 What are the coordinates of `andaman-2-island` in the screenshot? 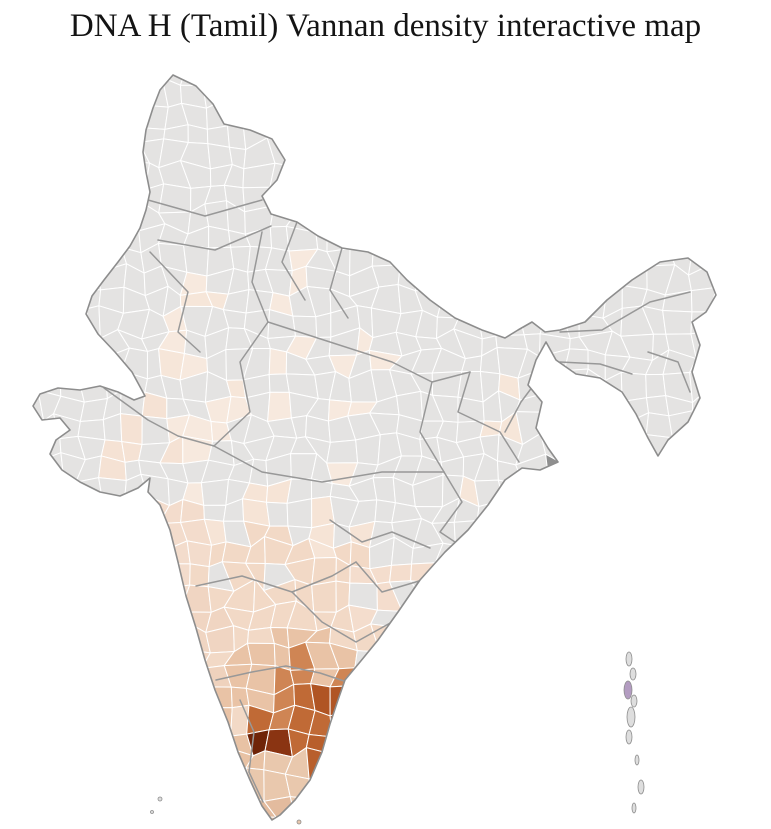 It's located at (633, 674).